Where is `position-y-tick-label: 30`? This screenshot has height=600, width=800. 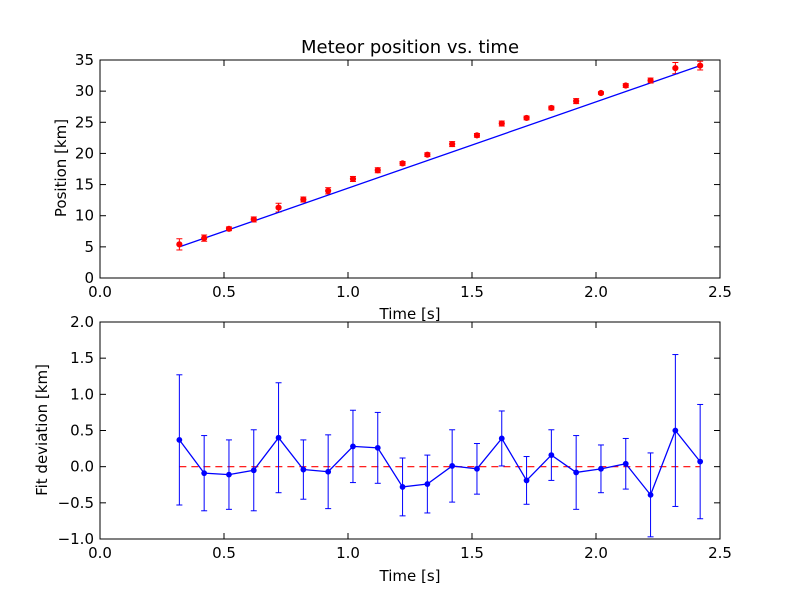
position-y-tick-label: 30 is located at coordinates (84, 91).